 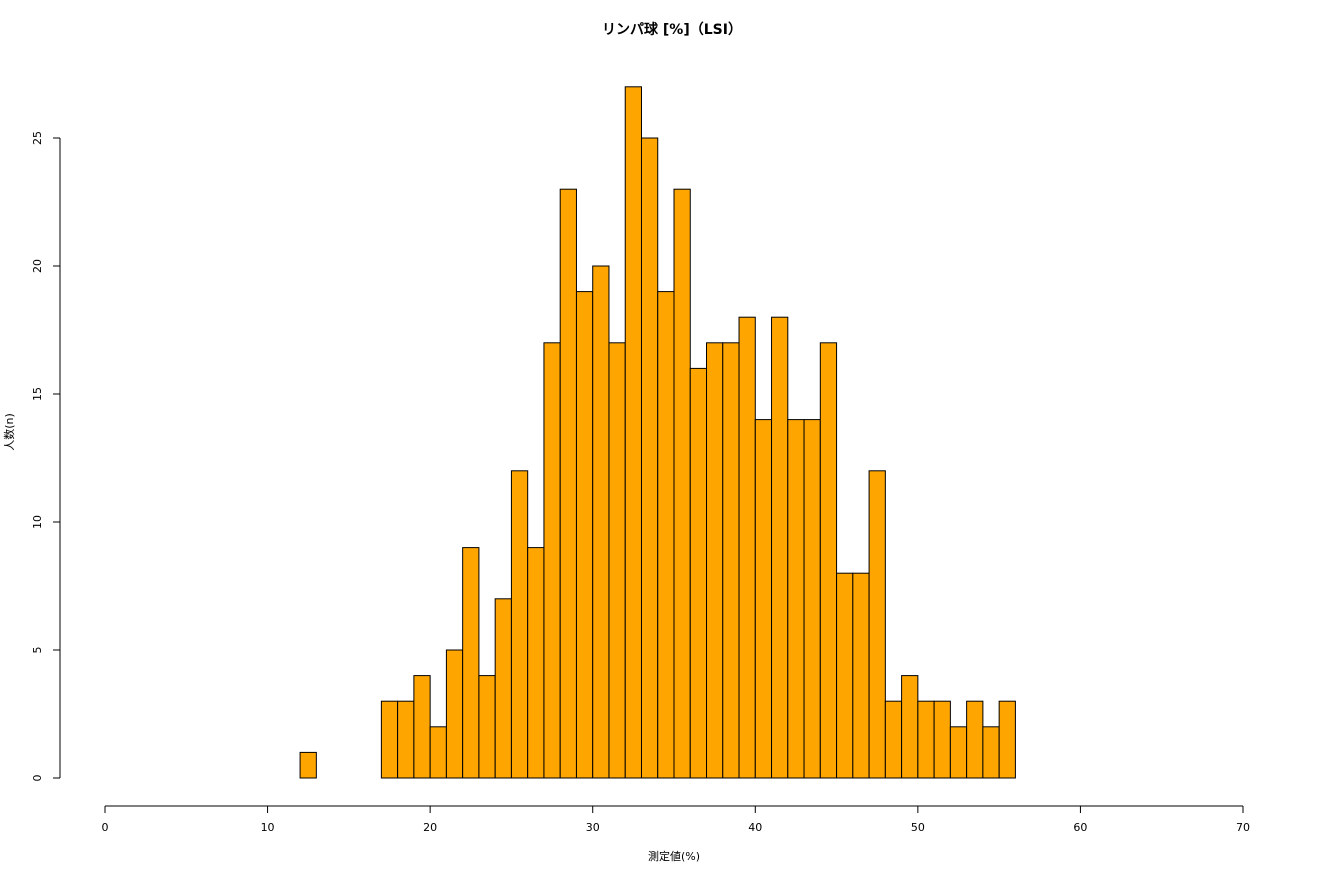 What do you see at coordinates (672, 29) in the screenshot?
I see `chart-title: リンパ球 [%]（LSI）` at bounding box center [672, 29].